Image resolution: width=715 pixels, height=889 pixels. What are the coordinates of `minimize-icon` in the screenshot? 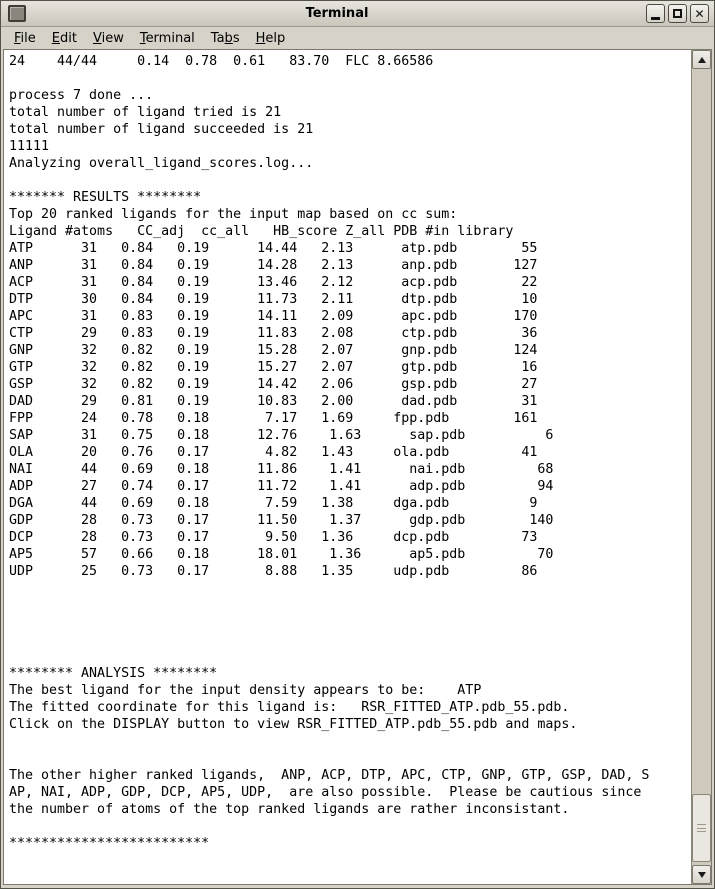 It's located at (655, 18).